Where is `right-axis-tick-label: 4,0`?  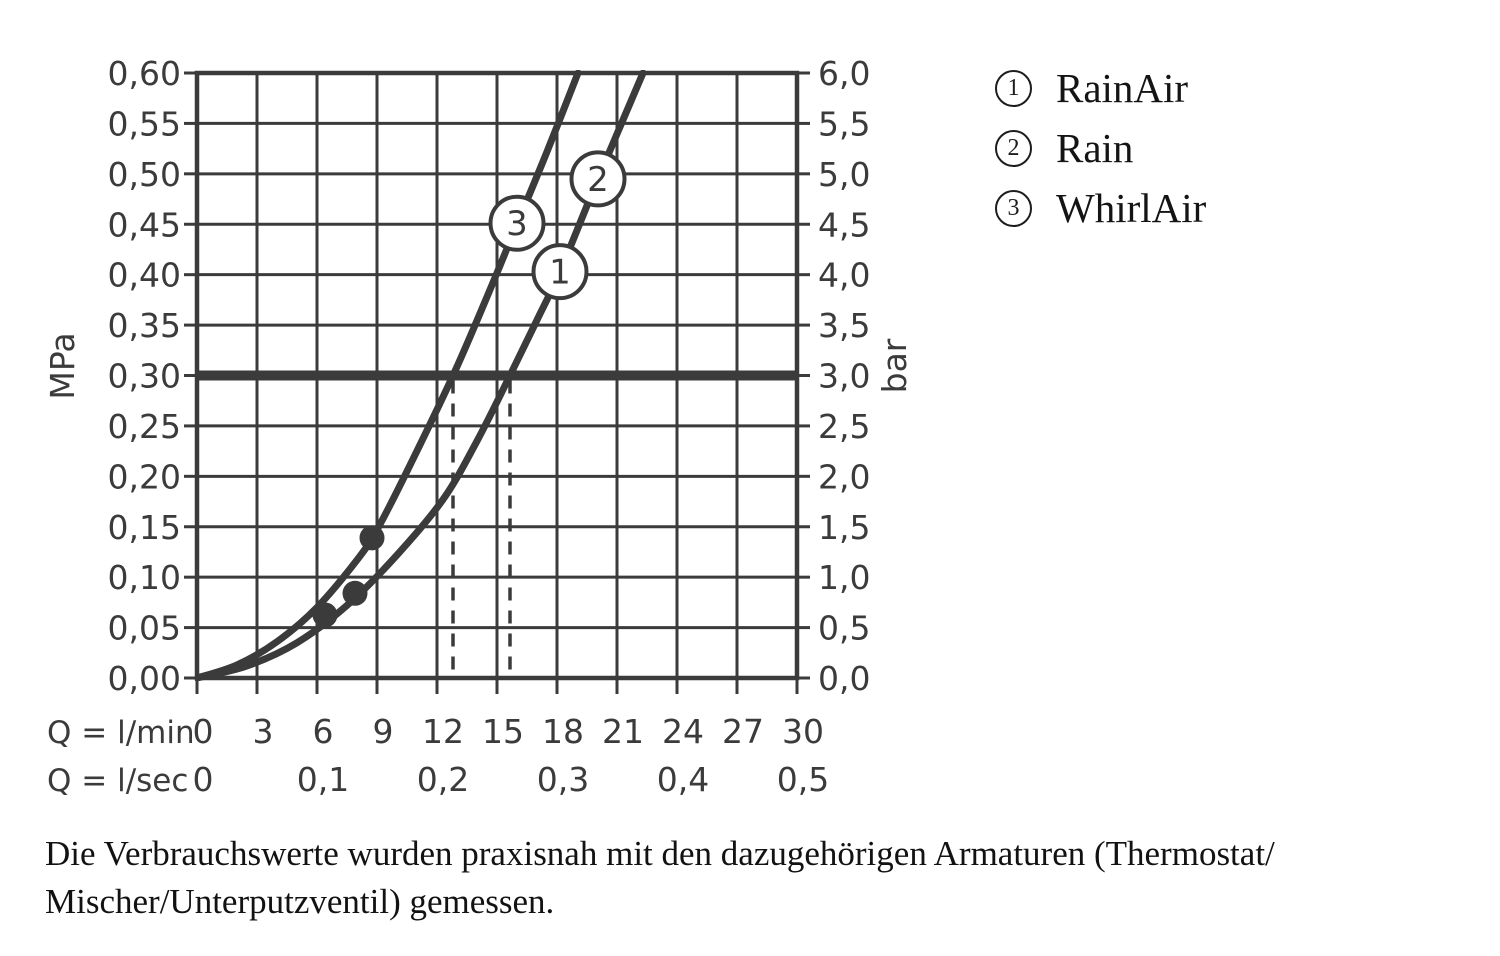 right-axis-tick-label: 4,0 is located at coordinates (844, 275).